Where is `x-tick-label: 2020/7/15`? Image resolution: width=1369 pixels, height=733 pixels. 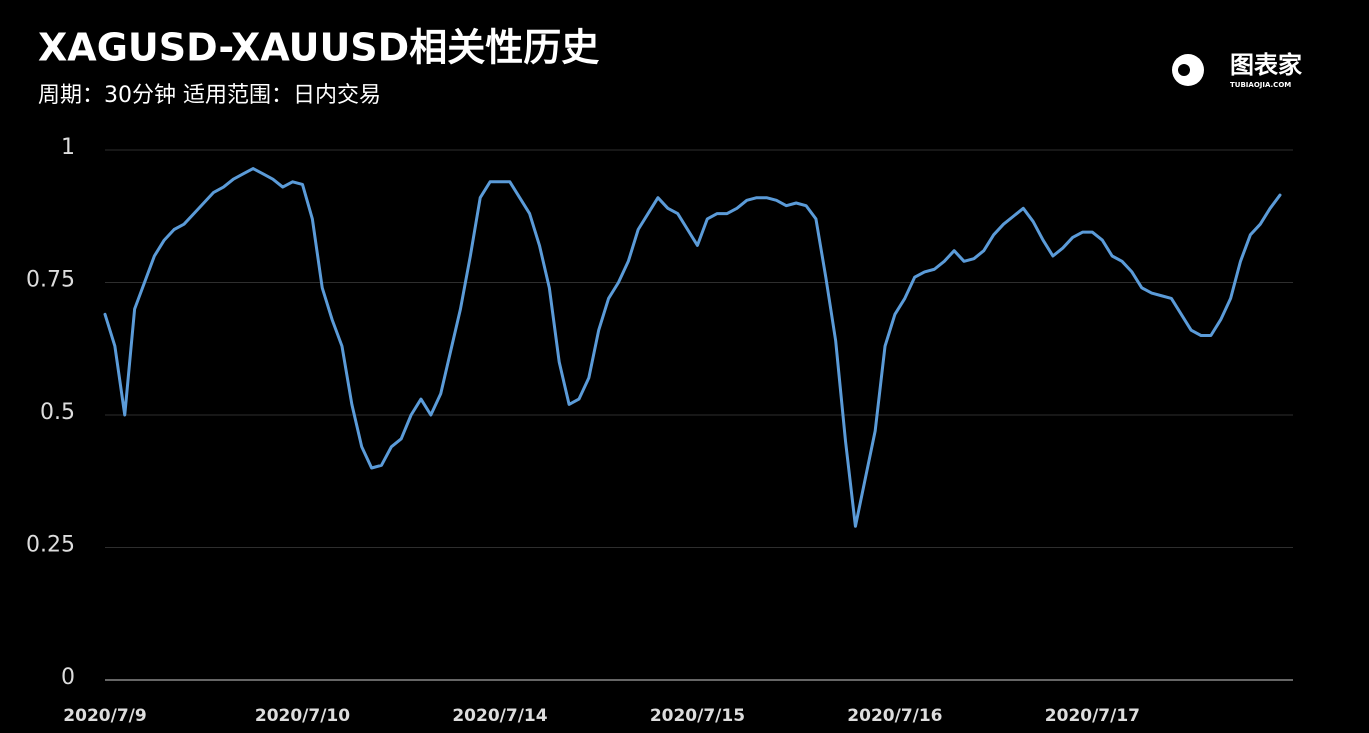 x-tick-label: 2020/7/15 is located at coordinates (697, 716).